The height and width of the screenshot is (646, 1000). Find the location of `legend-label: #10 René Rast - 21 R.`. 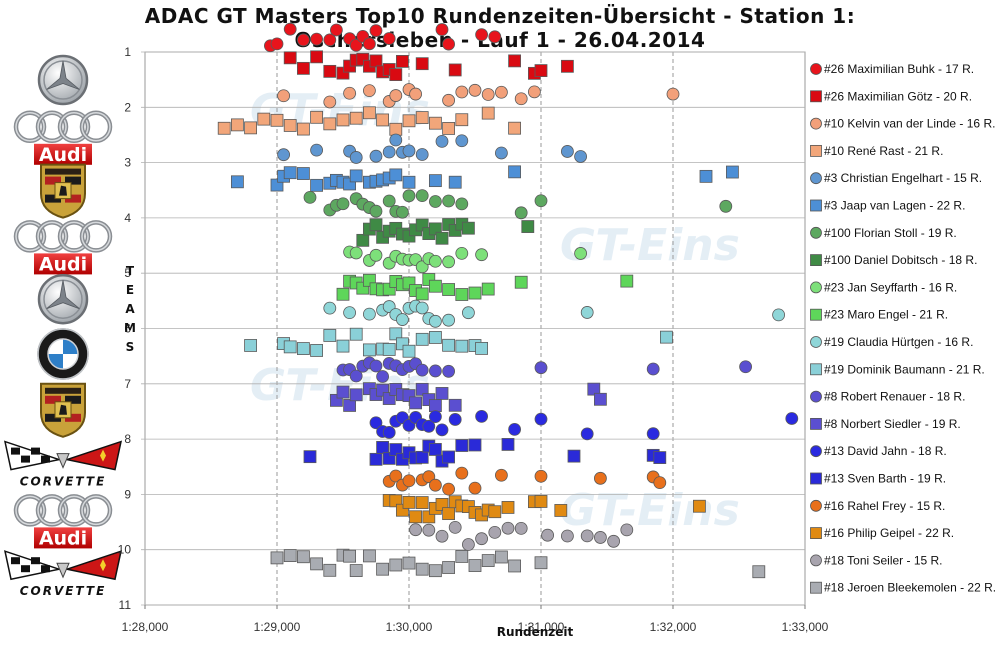

legend-label: #10 René Rast - 21 R. is located at coordinates (883, 151).